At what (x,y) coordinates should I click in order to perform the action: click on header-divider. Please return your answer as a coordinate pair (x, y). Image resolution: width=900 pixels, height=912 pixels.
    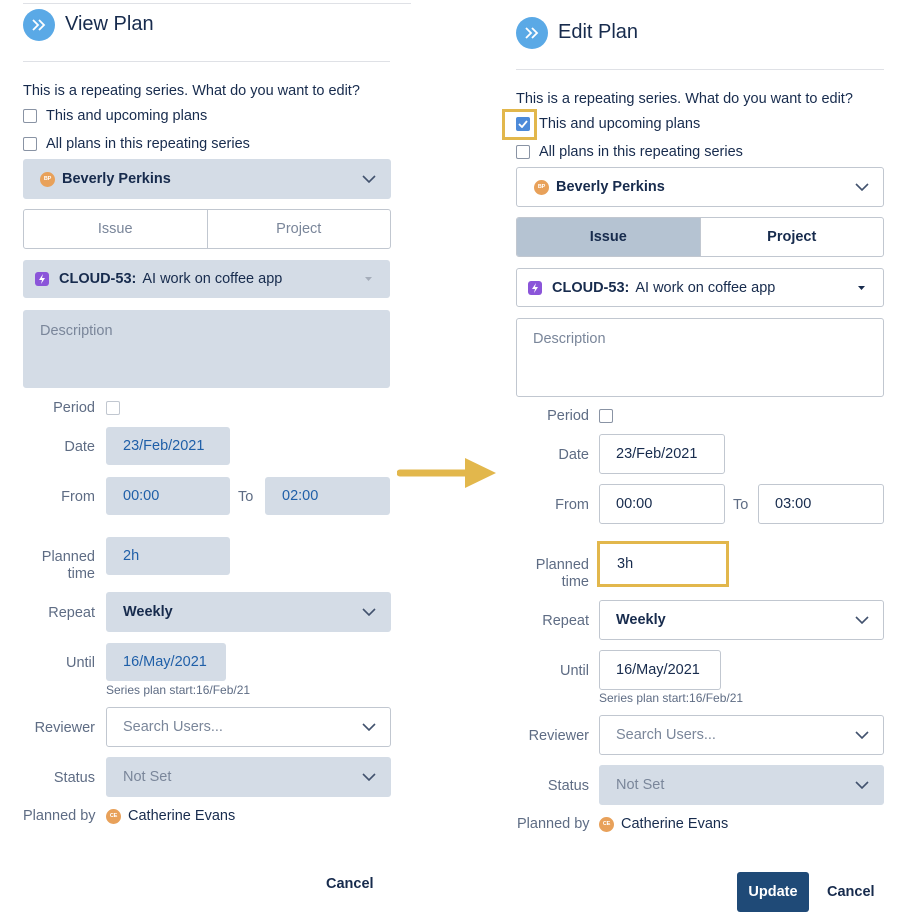
    Looking at the image, I should click on (700, 69).